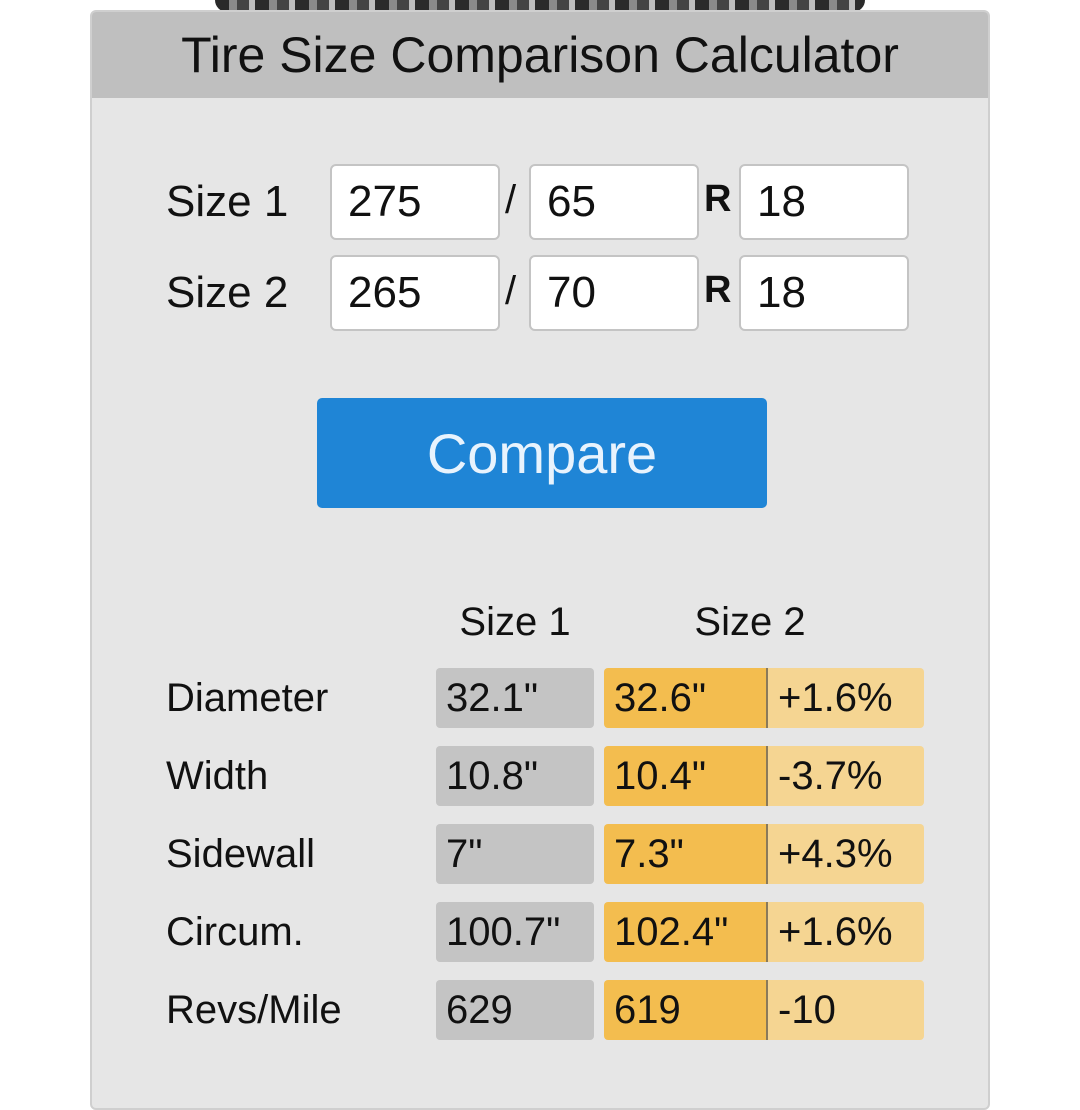 The height and width of the screenshot is (1110, 1080). What do you see at coordinates (685, 698) in the screenshot?
I see `result-size2-value: 32.6"` at bounding box center [685, 698].